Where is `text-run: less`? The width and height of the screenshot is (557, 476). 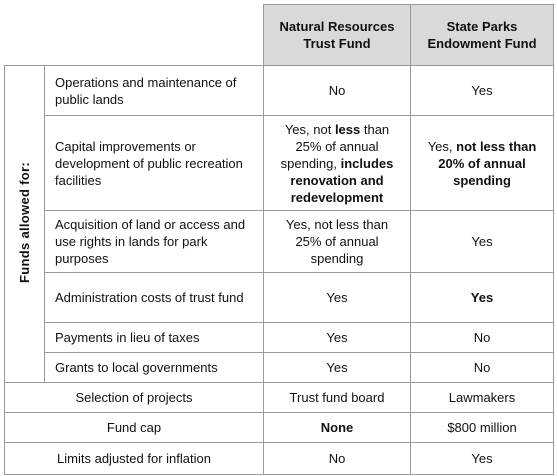
text-run: less is located at coordinates (347, 129).